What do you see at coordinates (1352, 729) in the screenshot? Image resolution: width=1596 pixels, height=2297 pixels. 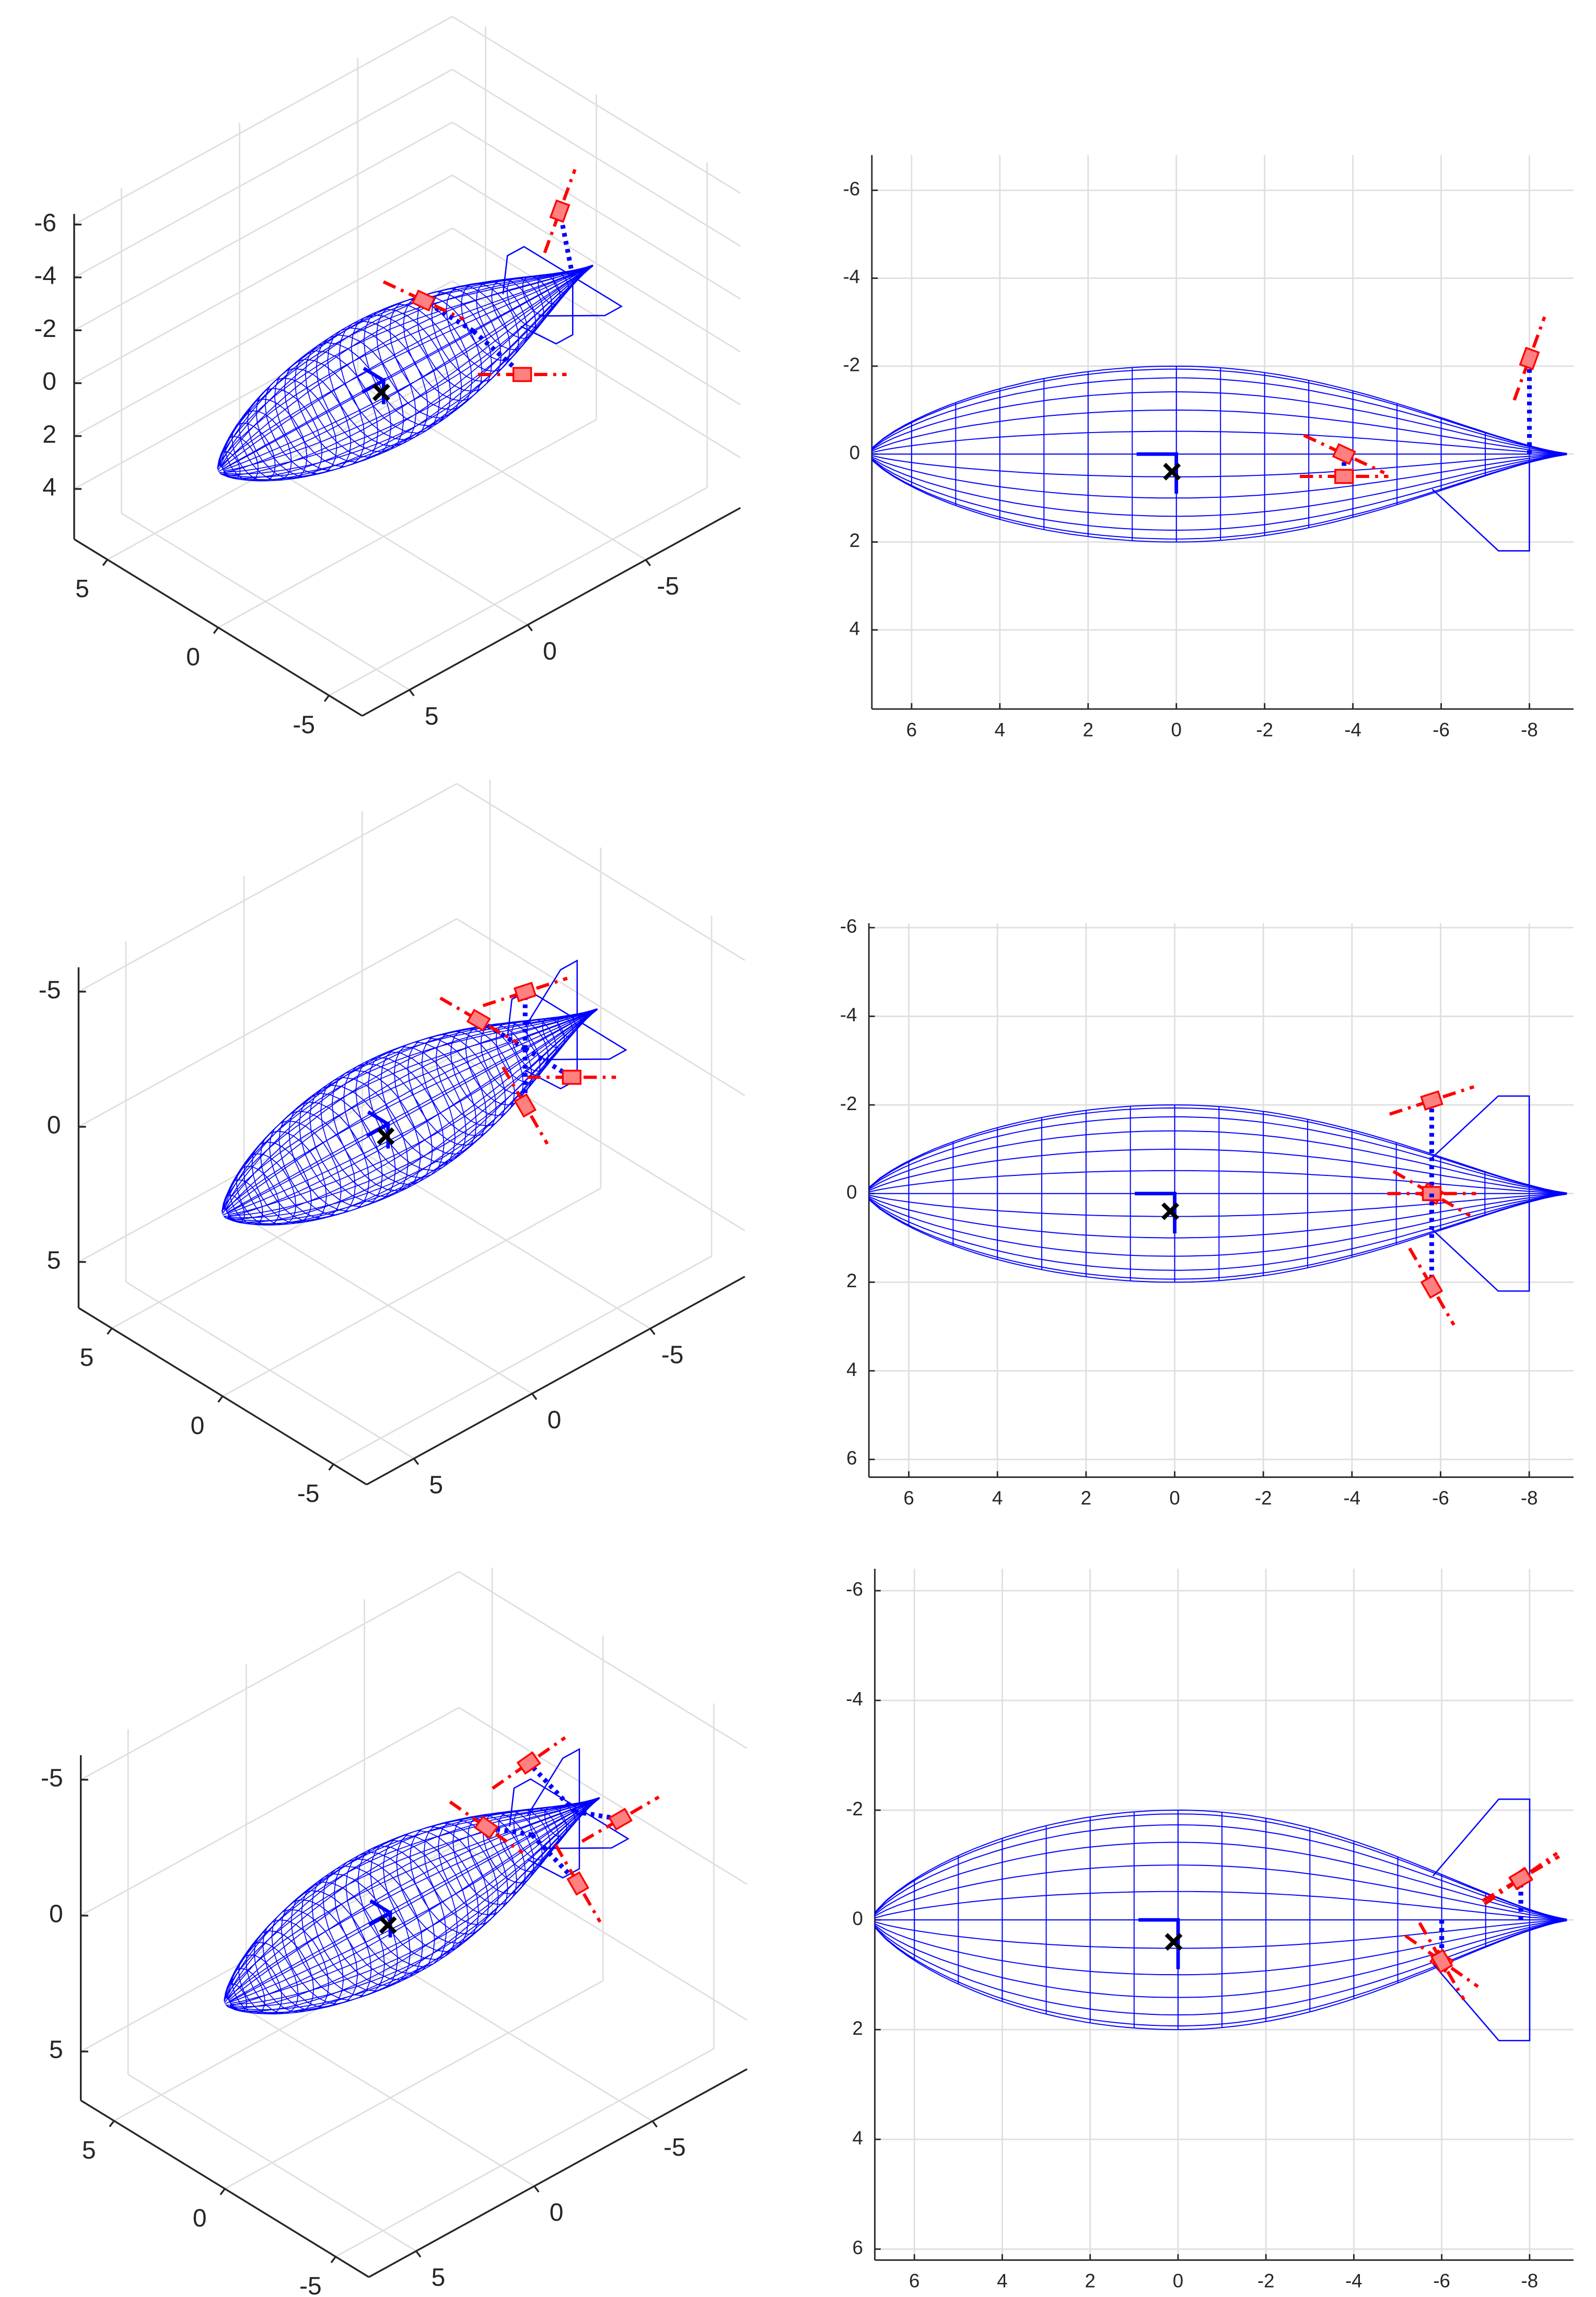 I see `x-tick-label: -4` at bounding box center [1352, 729].